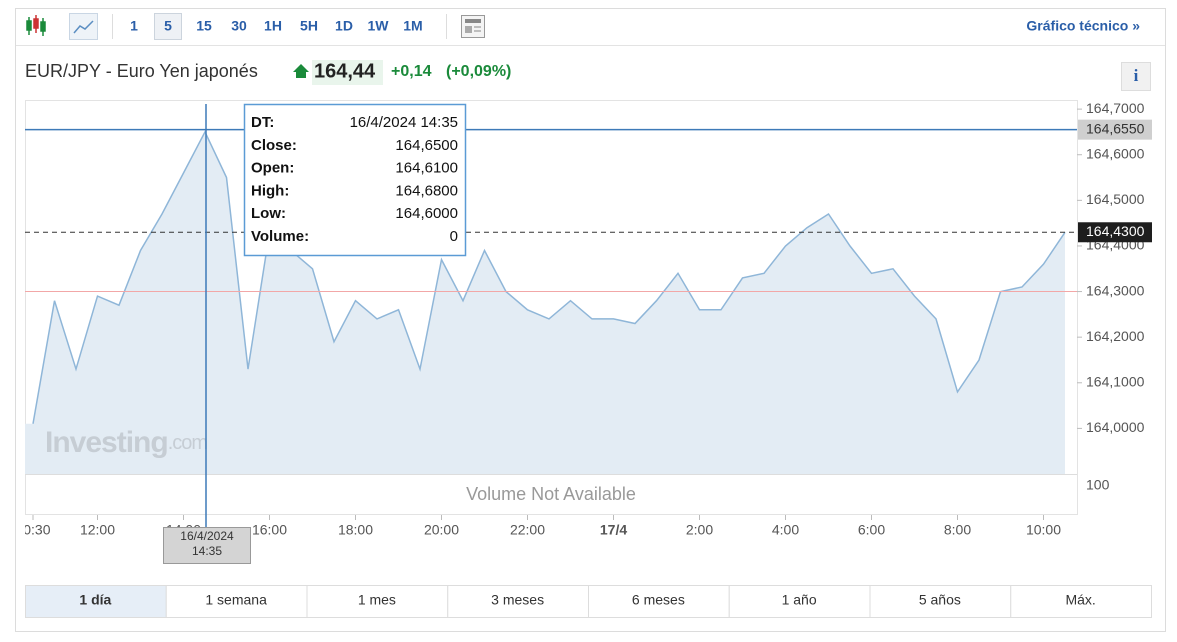 This screenshot has width=1177, height=642. I want to click on y-tick-label: 164,7000, so click(1115, 108).